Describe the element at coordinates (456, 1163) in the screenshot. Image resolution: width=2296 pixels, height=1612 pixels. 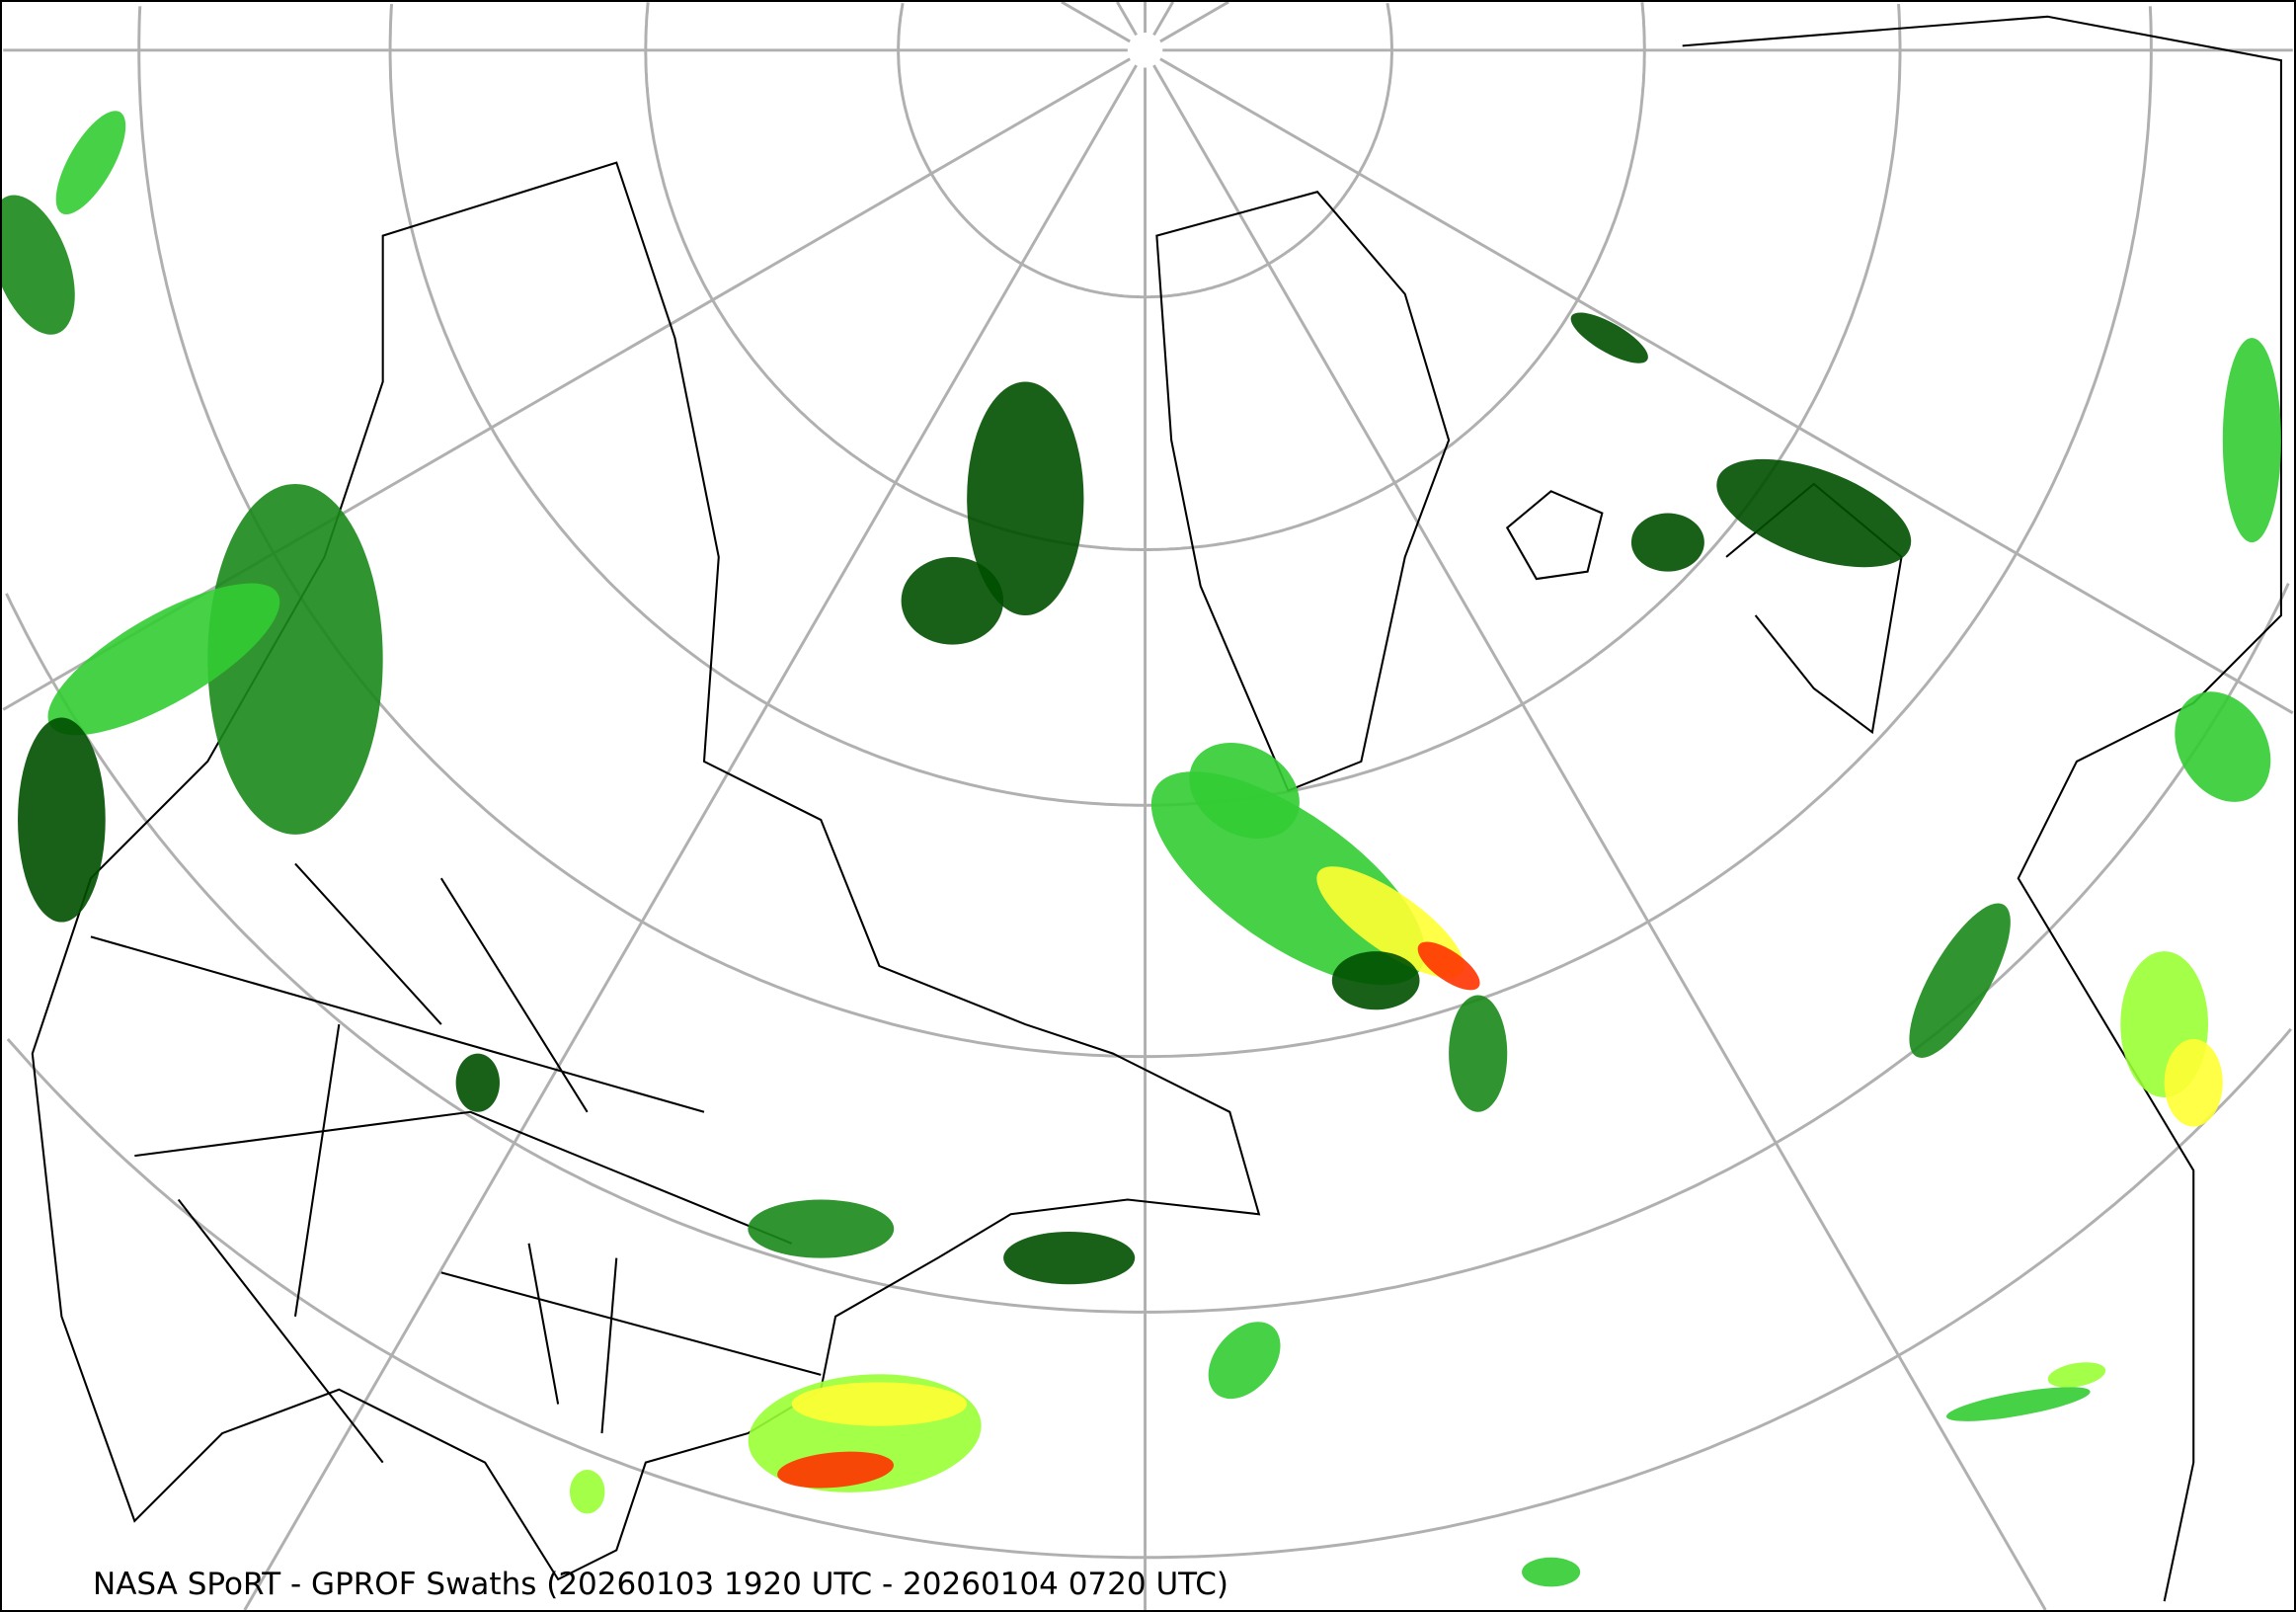
I see `us-state-borders` at that location.